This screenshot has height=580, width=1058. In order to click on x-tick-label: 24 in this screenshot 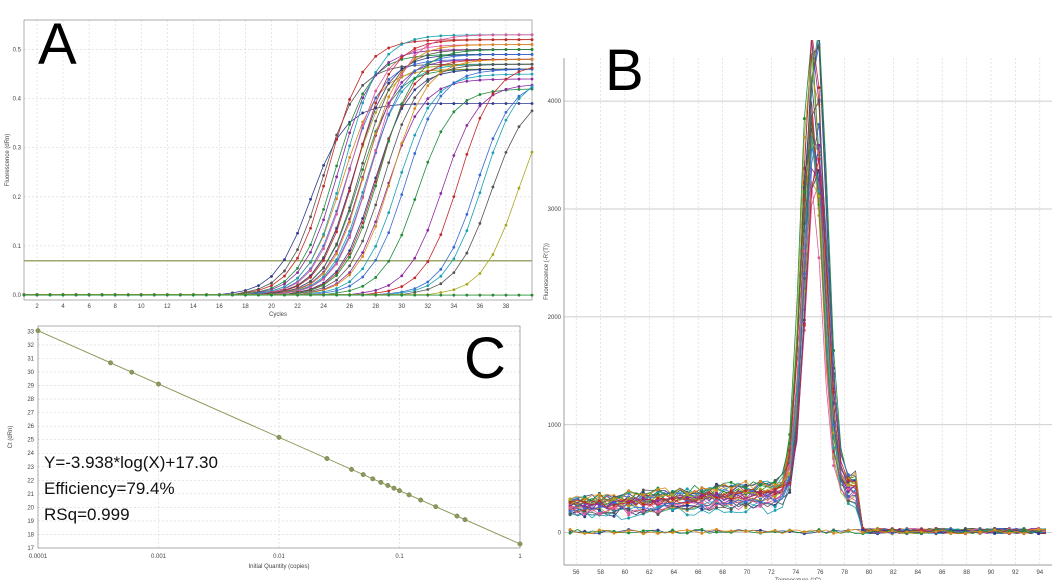, I will do `click(323, 307)`.